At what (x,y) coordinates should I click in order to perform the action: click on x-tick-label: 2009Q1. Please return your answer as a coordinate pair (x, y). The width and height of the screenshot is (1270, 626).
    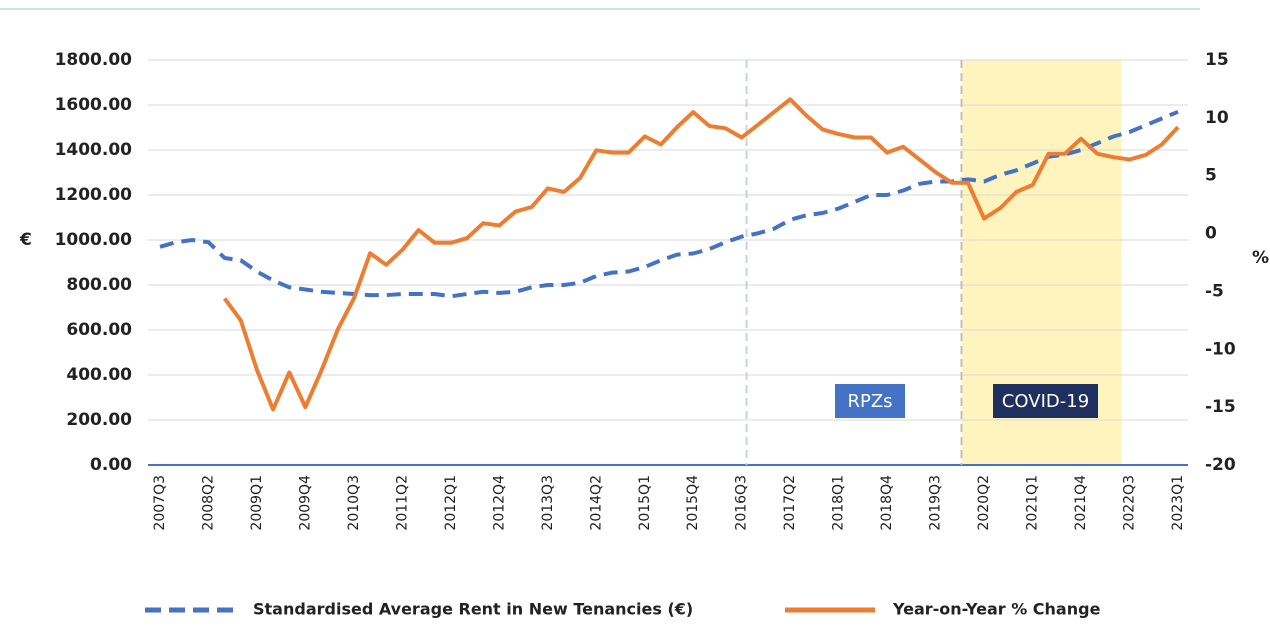
    Looking at the image, I should click on (257, 503).